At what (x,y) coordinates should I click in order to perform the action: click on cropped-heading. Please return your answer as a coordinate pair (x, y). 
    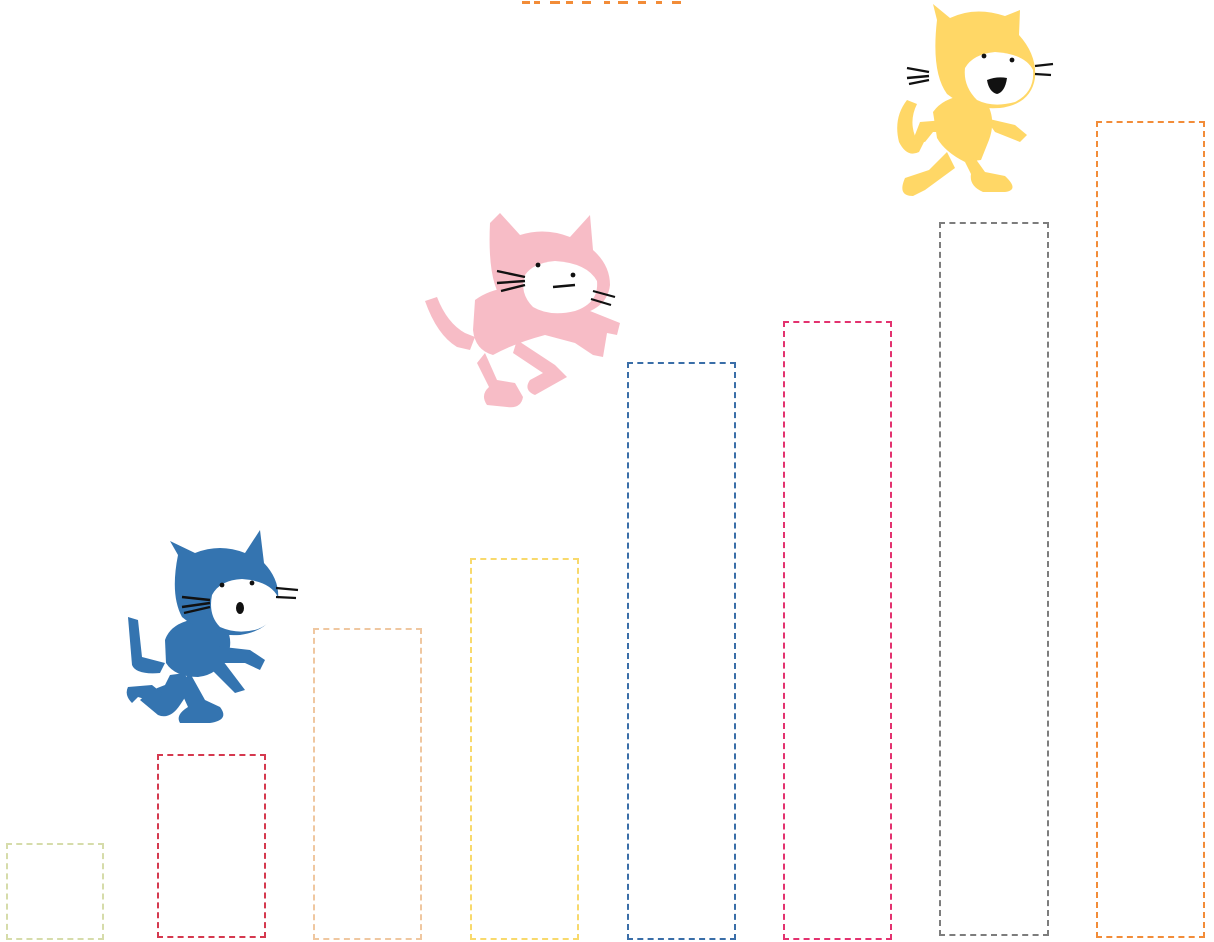
    Looking at the image, I should click on (610, 2).